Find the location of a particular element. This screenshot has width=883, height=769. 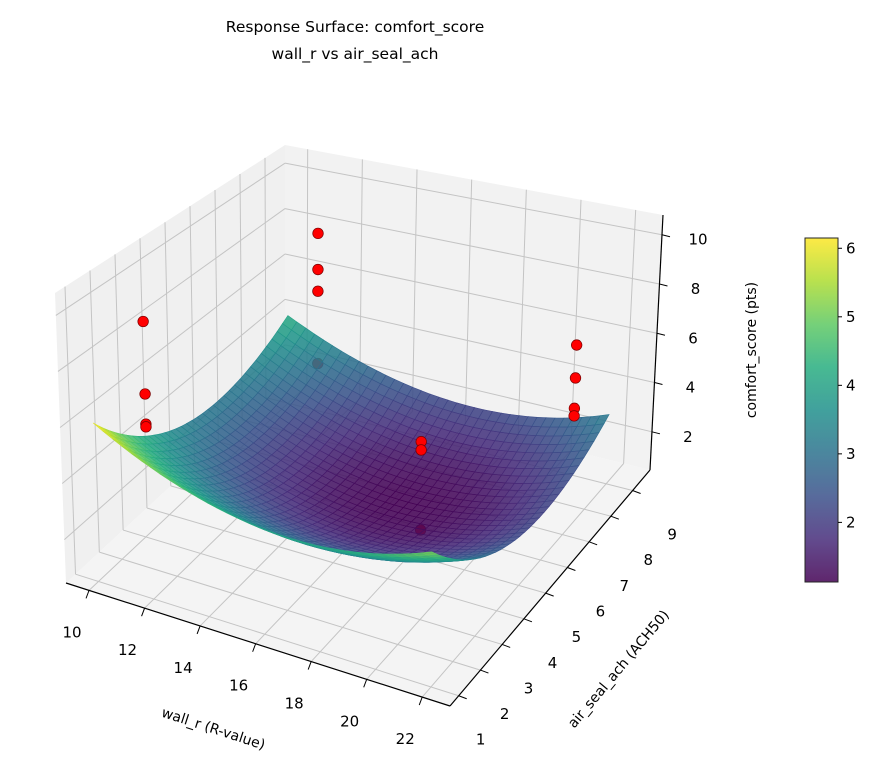

y-tick-label: 7 is located at coordinates (625, 586).